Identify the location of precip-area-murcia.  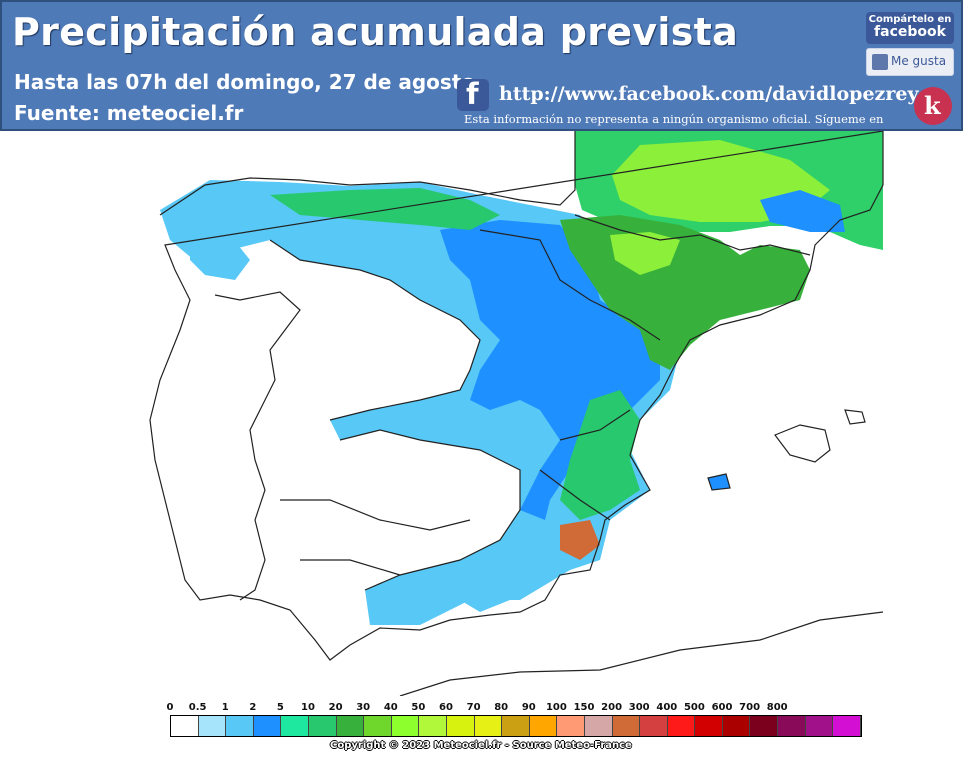
(485, 593).